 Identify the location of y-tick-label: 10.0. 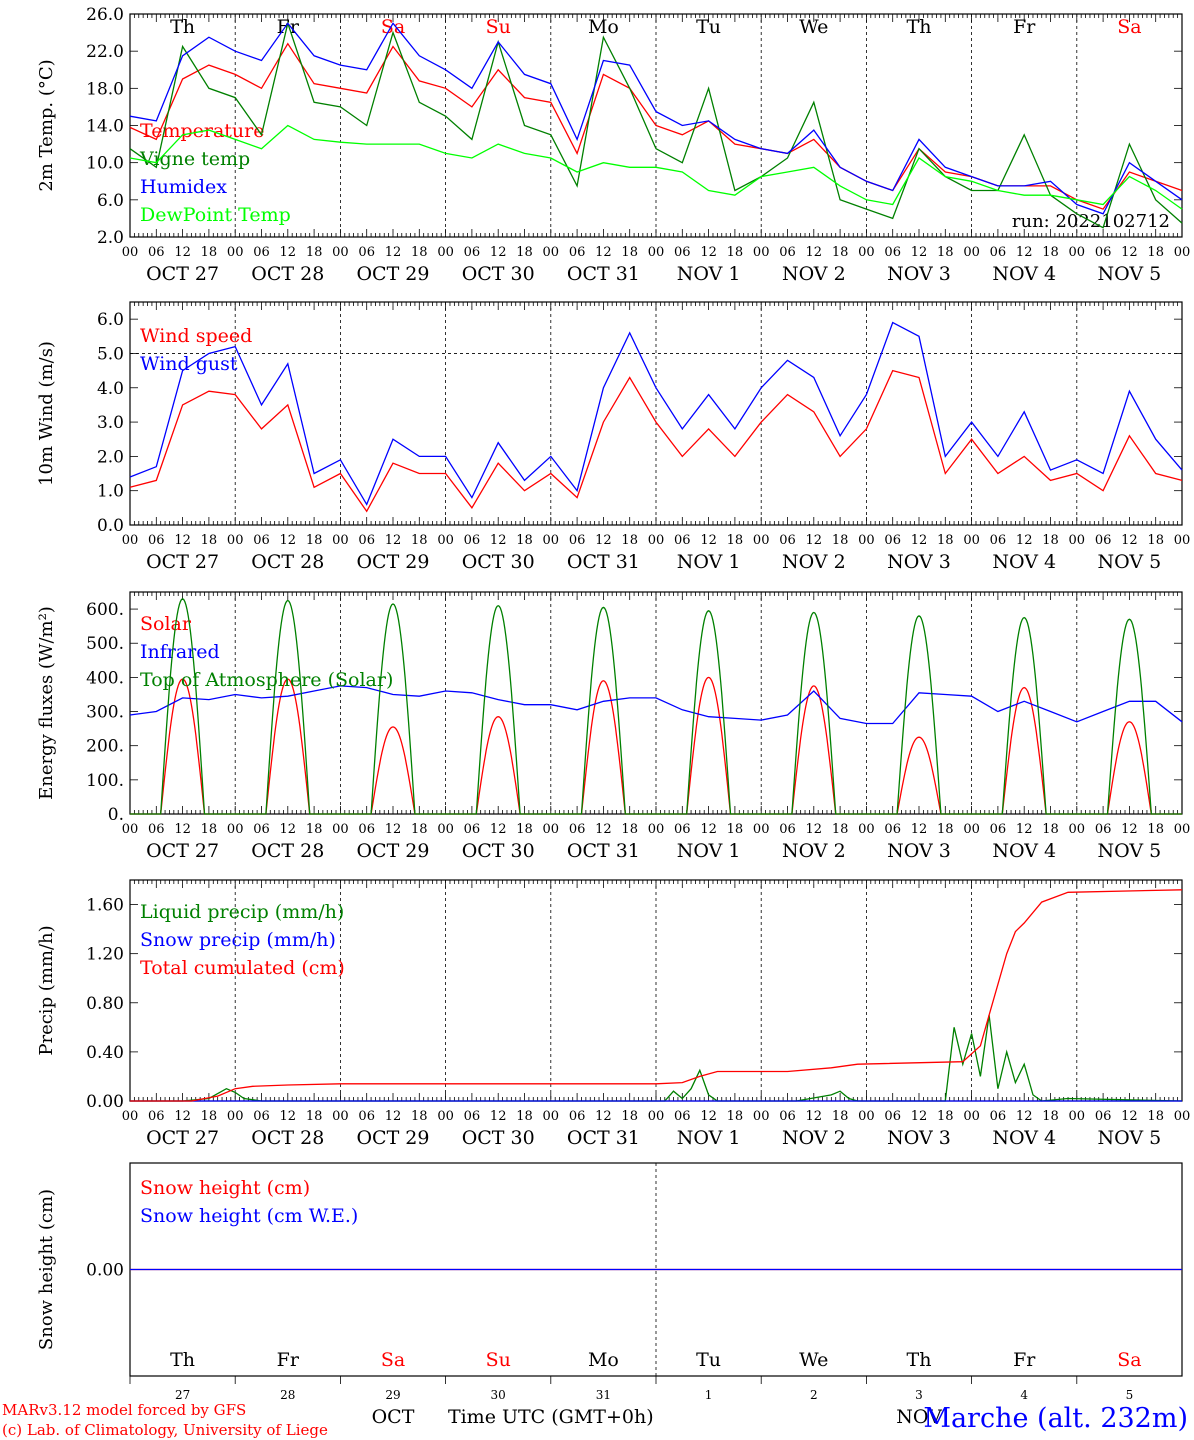
(105, 164).